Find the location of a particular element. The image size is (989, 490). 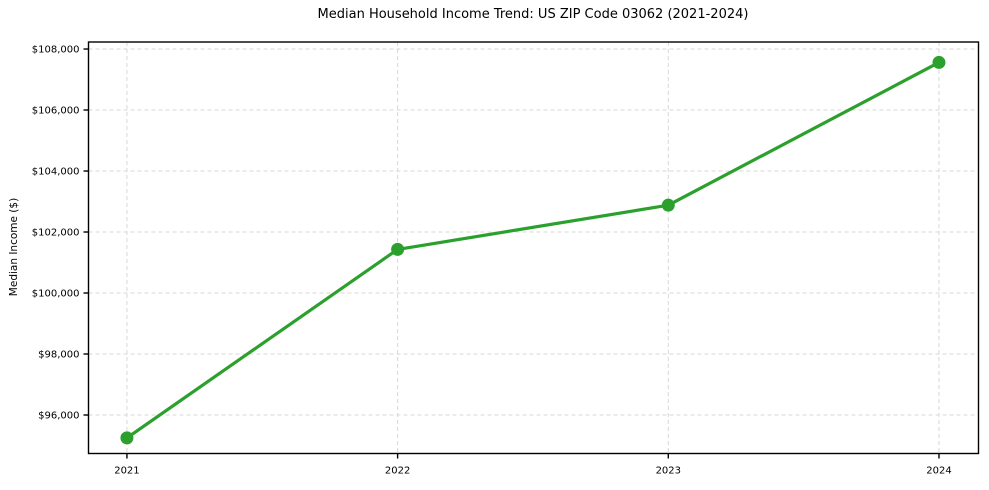

y-tick-label: $106,000 is located at coordinates (56, 111).